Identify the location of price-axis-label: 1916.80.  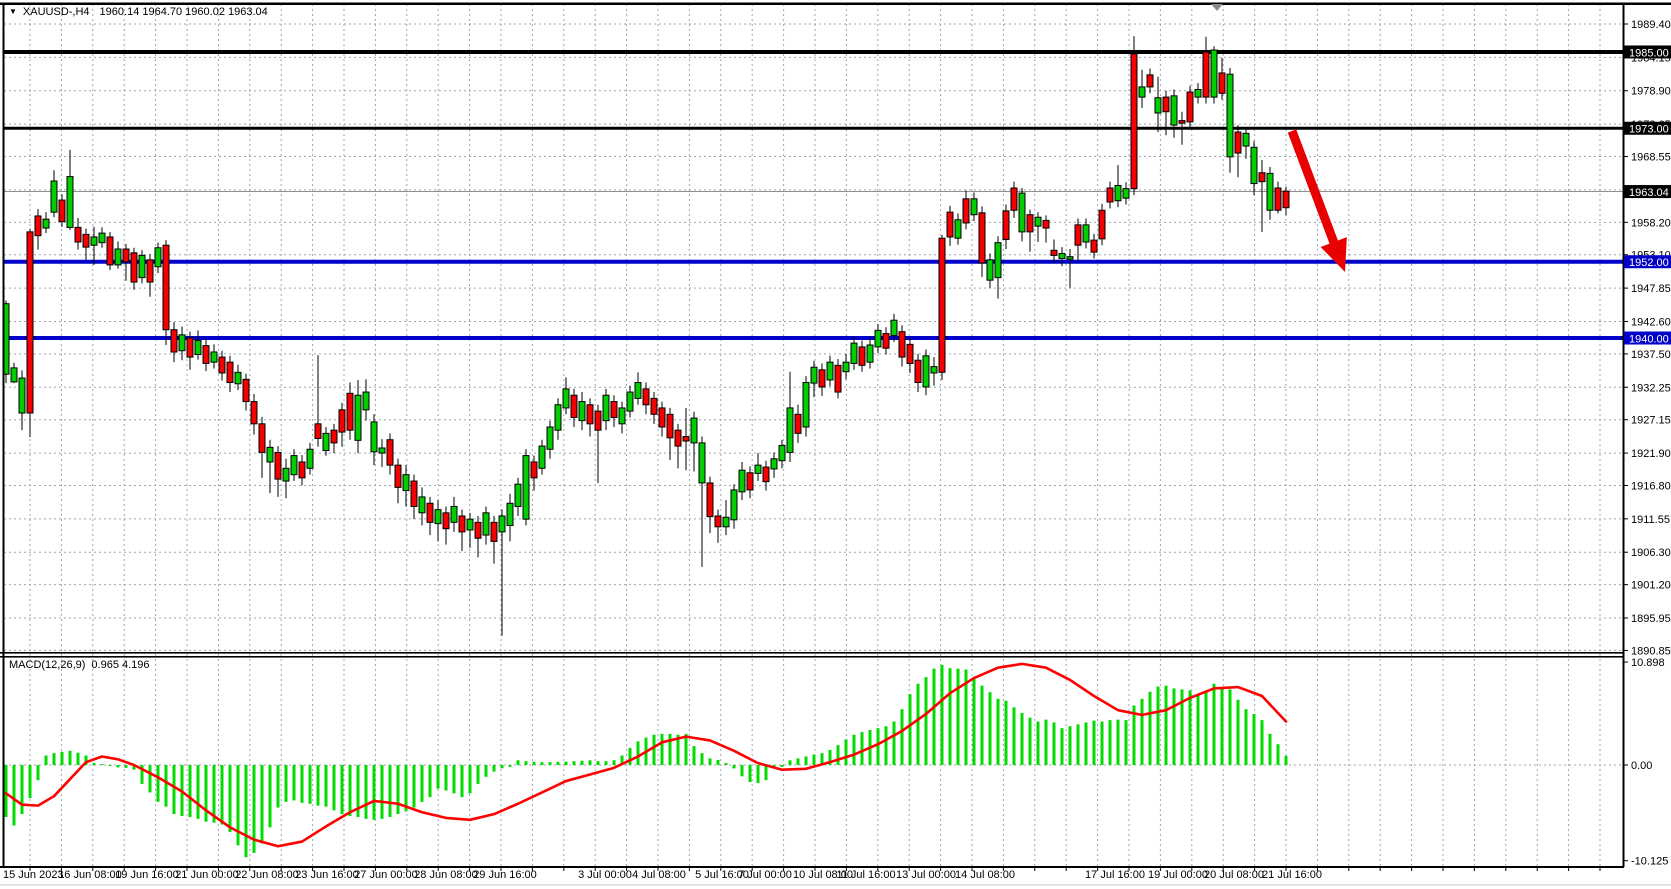
(1651, 486).